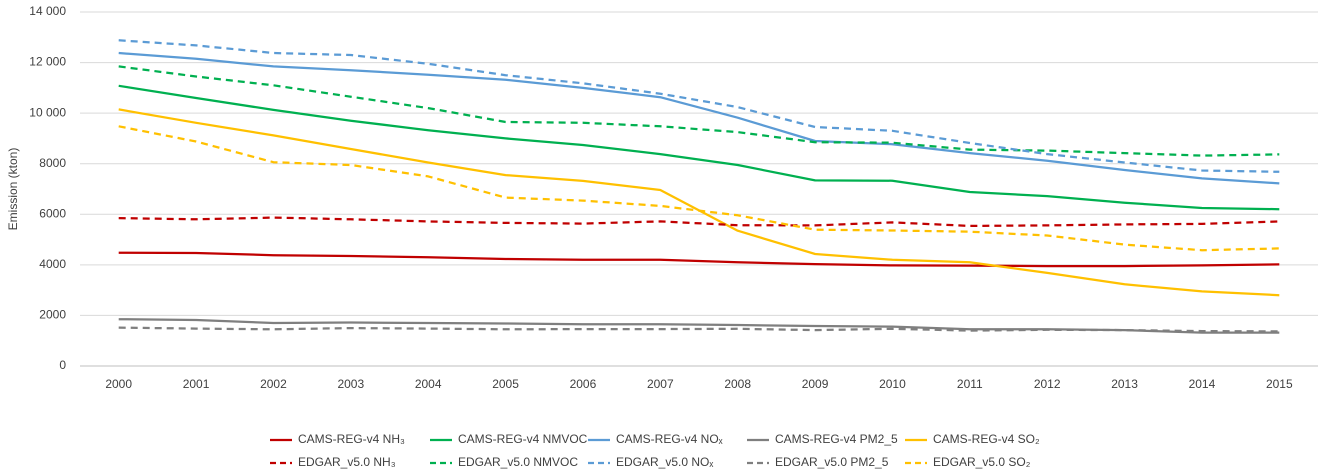  Describe the element at coordinates (523, 439) in the screenshot. I see `legend-label: CAMS-REG-v4 NMVOC` at that location.